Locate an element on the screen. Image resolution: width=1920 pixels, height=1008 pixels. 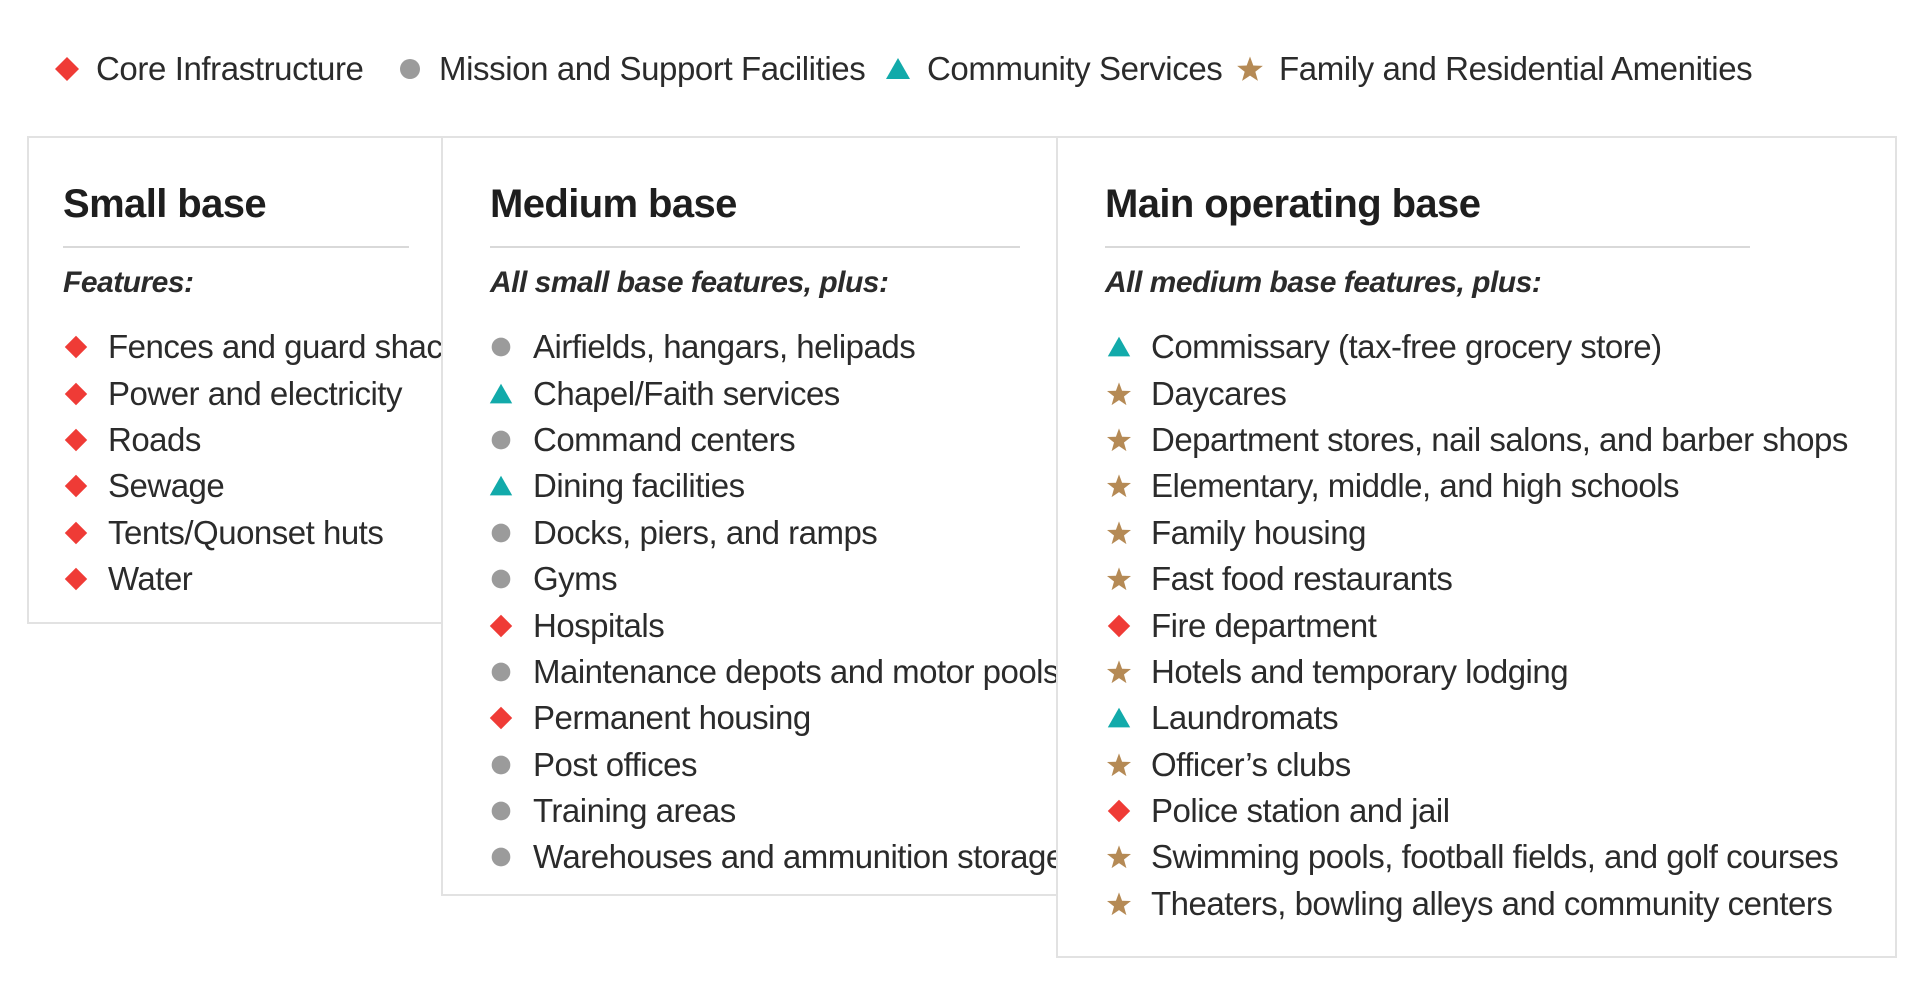
feature-label: Fast food restaurants is located at coordinates (1302, 579).